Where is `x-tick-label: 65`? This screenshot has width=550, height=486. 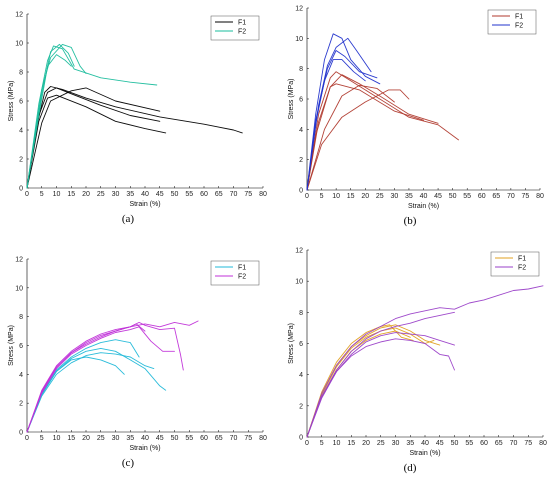
x-tick-label: 65 is located at coordinates (496, 196).